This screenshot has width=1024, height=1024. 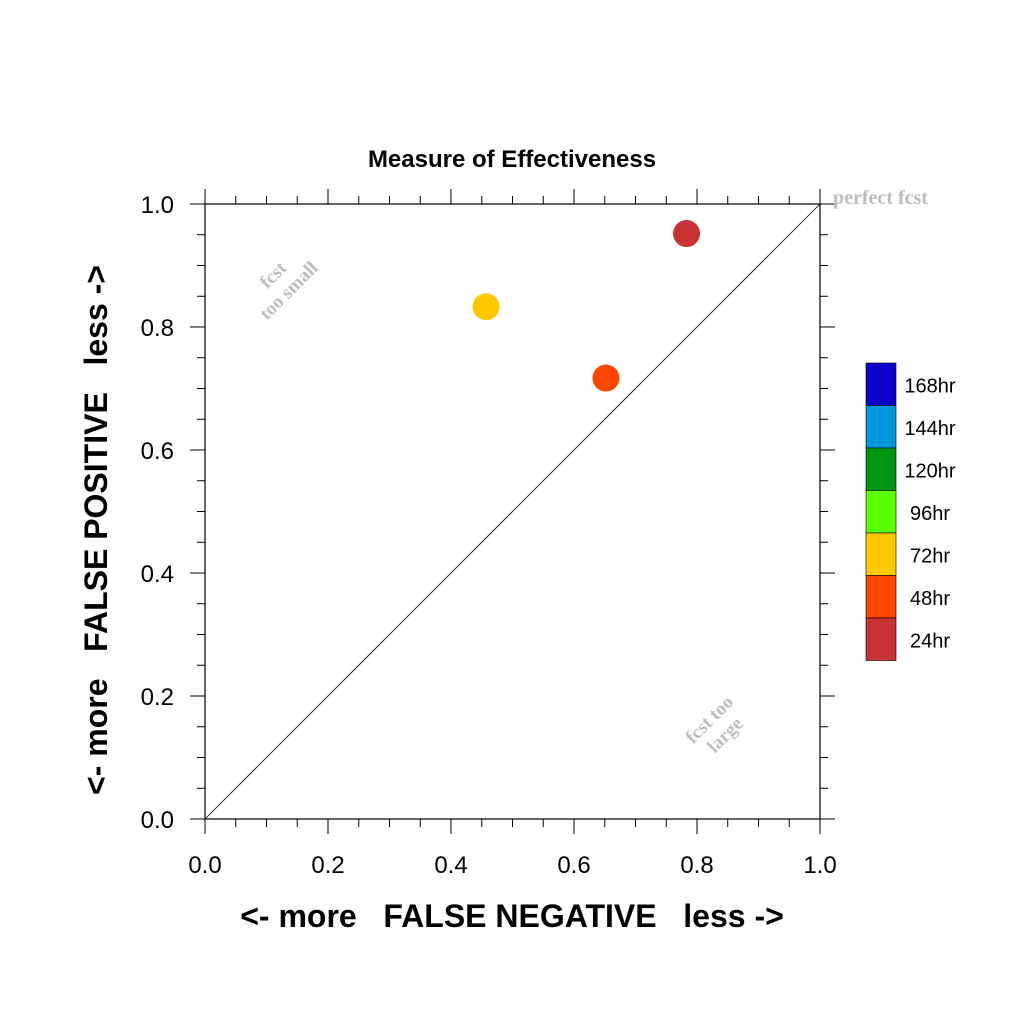 I want to click on annotation-too-small: fcst too small, so click(x=289, y=290).